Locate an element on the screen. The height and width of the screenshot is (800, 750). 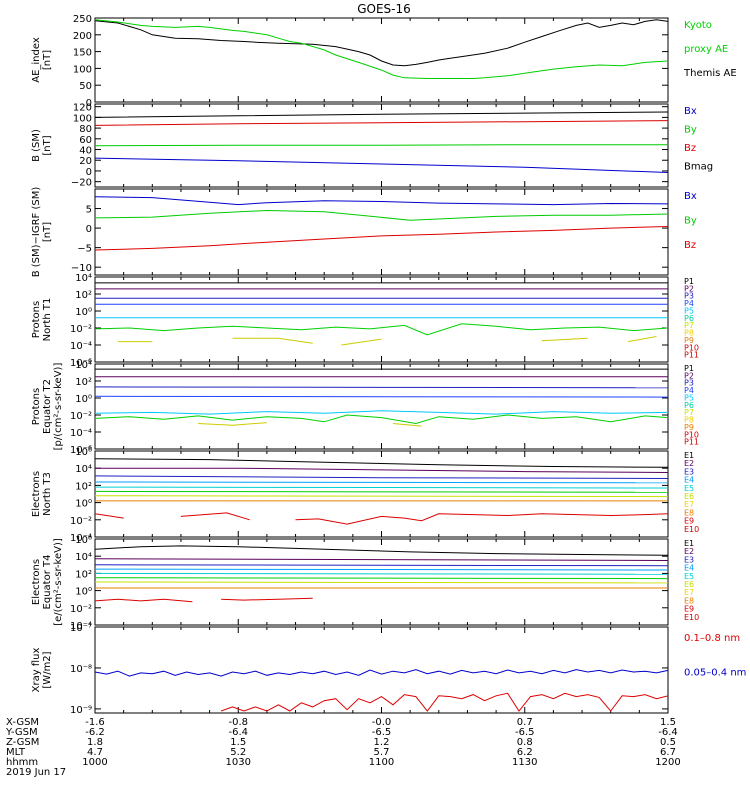
footer-row-label: hhmm is located at coordinates (22, 762).